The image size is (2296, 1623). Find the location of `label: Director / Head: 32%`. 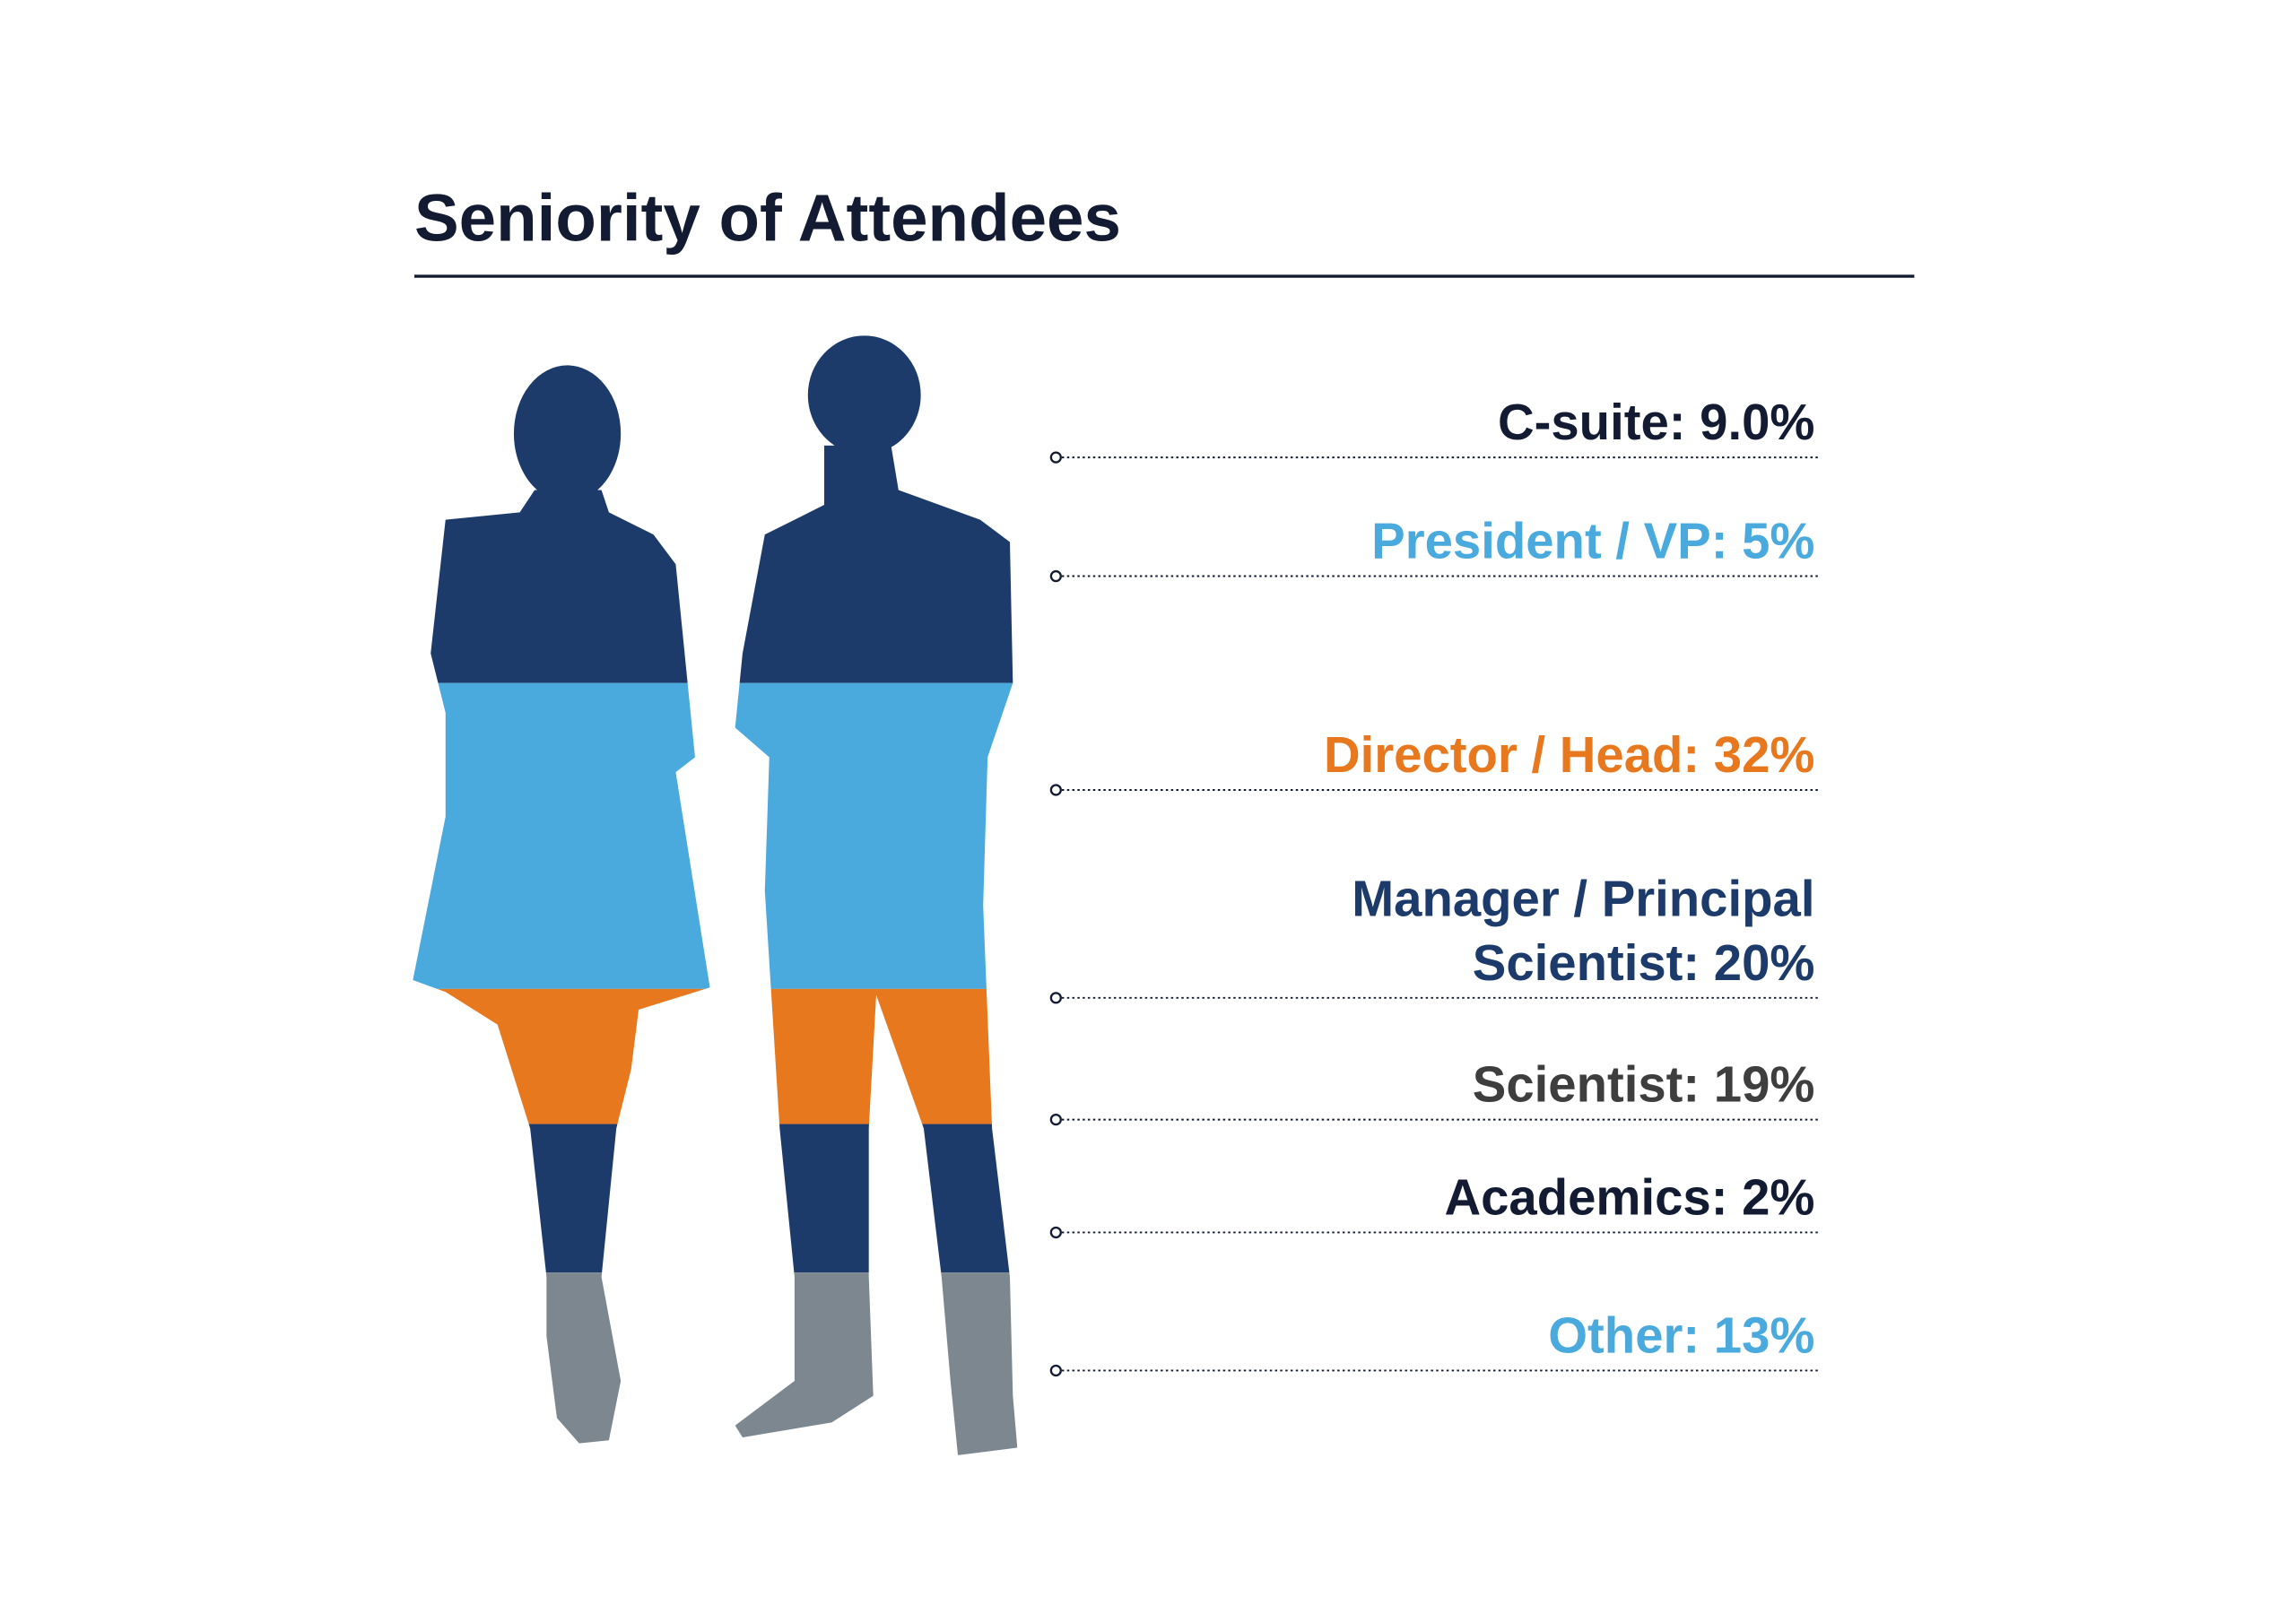

label: Director / Head: 32% is located at coordinates (1569, 754).